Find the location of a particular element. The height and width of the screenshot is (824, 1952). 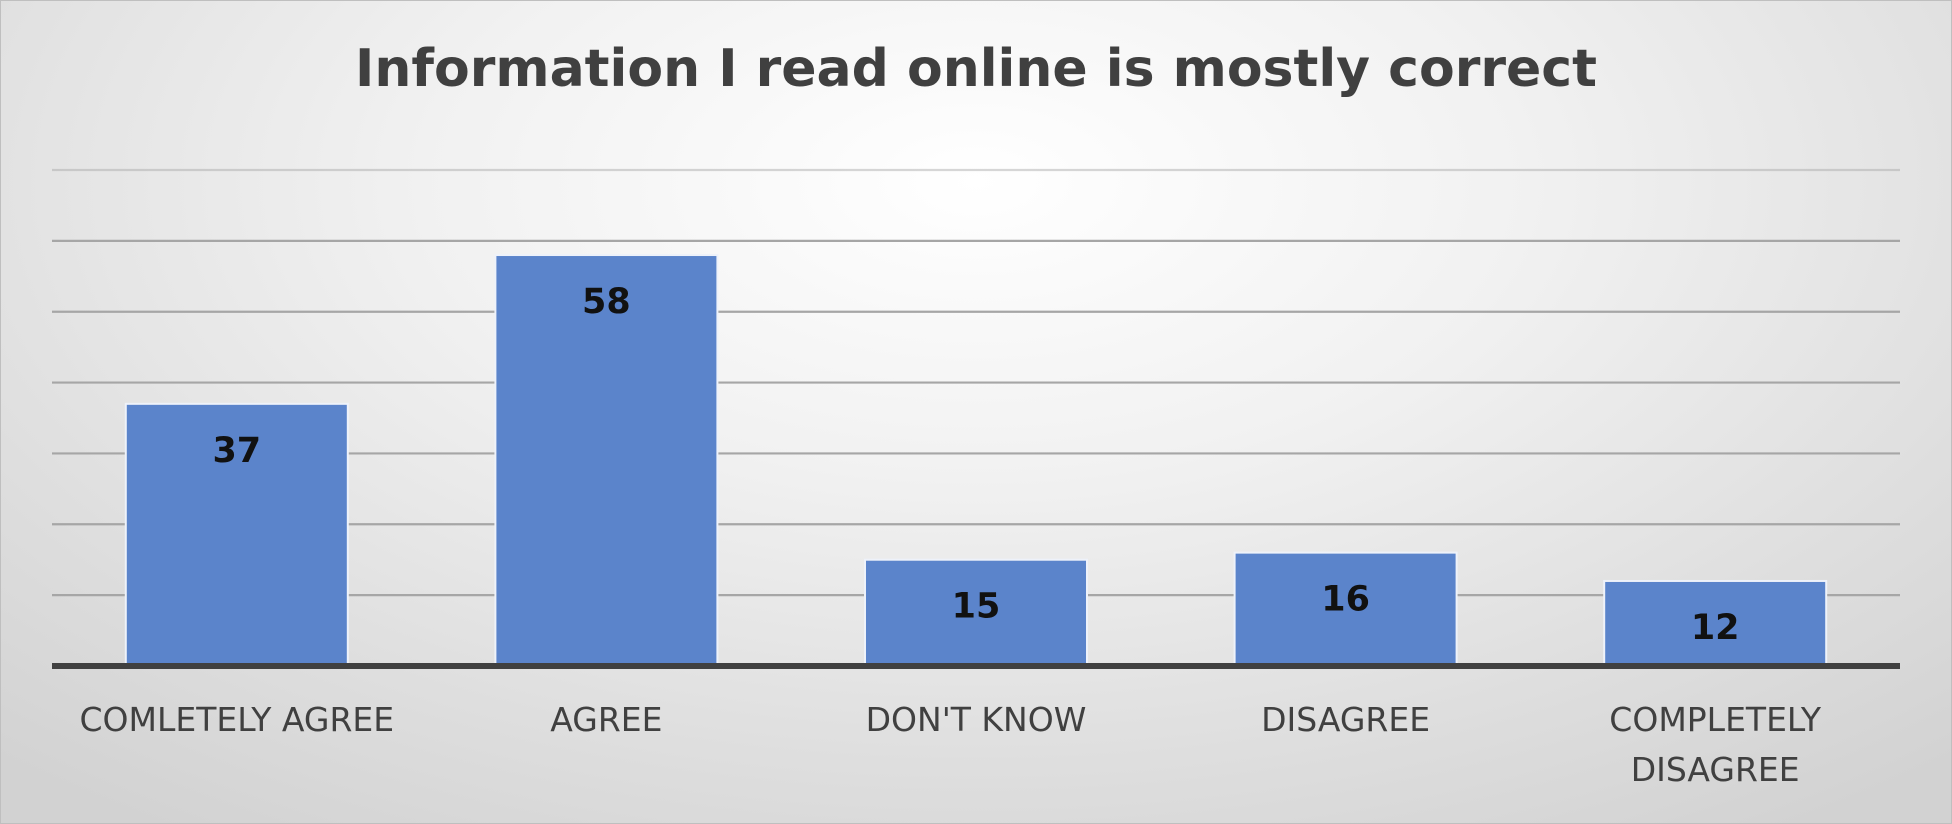

data-label: 15 is located at coordinates (976, 607).